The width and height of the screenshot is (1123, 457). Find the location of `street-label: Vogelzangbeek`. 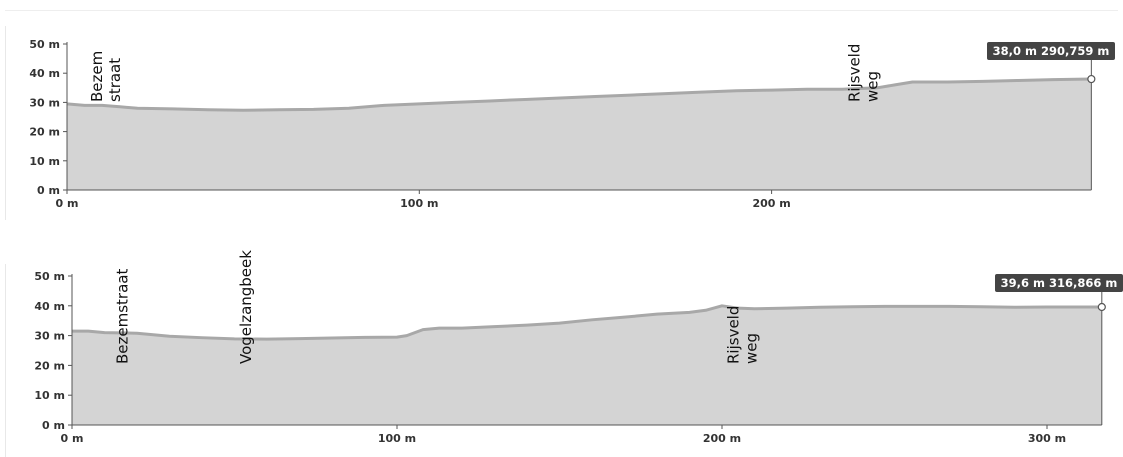

street-label: Vogelzangbeek is located at coordinates (246, 307).